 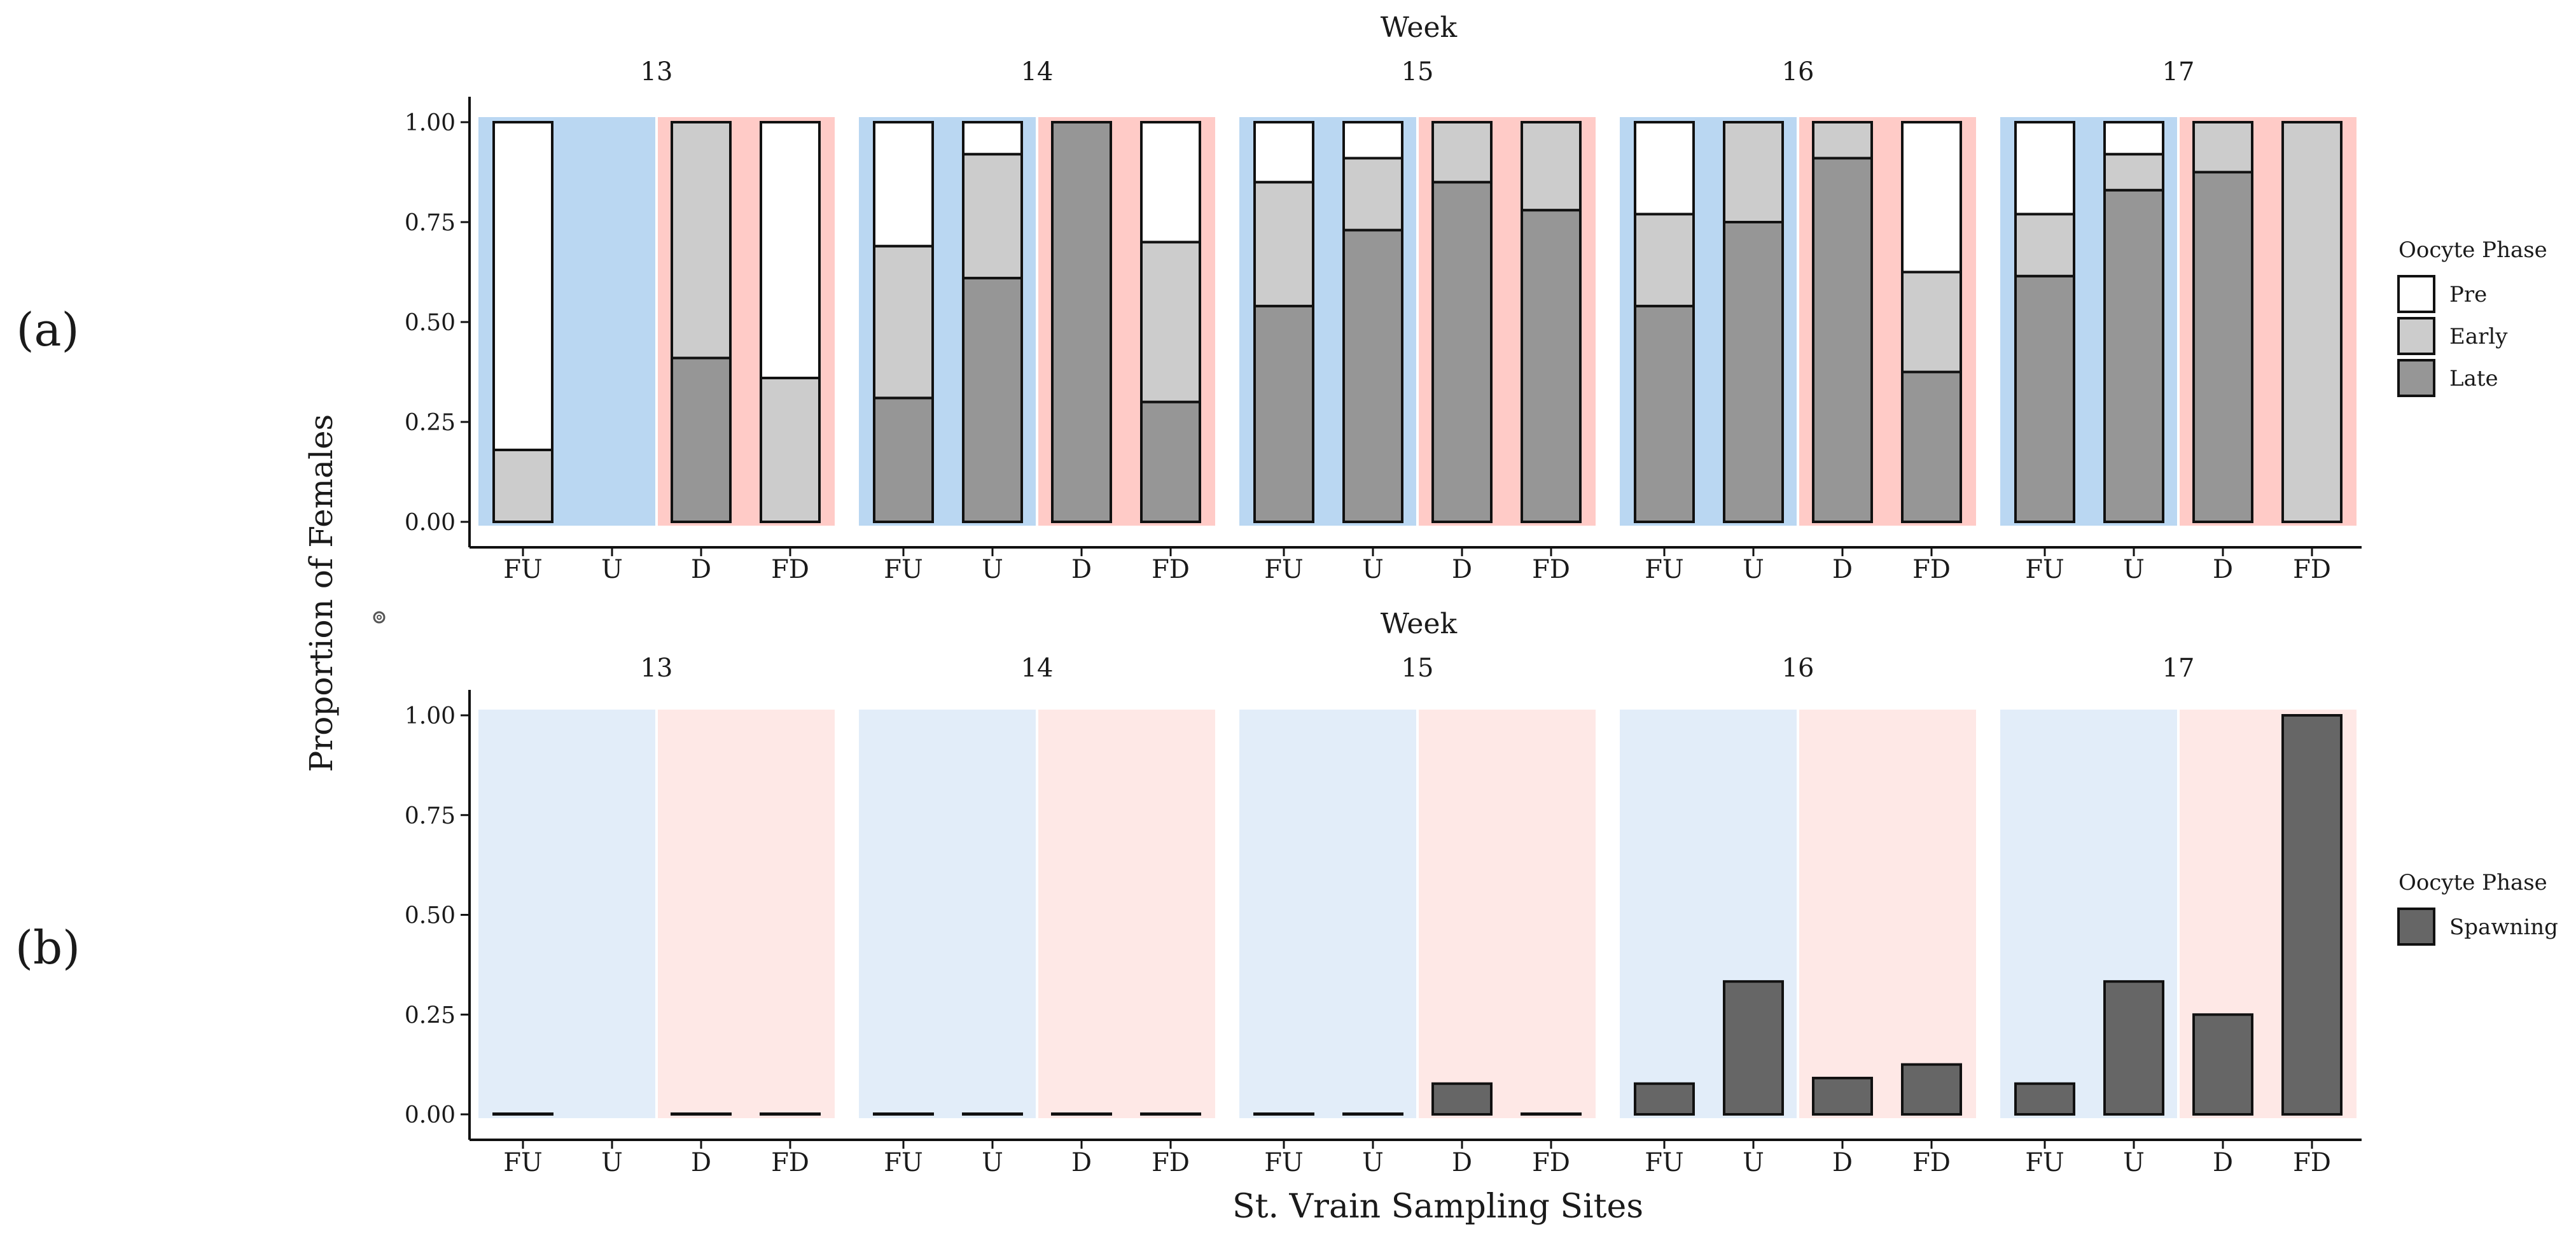 I want to click on bar-early-week17-u, so click(x=2133, y=172).